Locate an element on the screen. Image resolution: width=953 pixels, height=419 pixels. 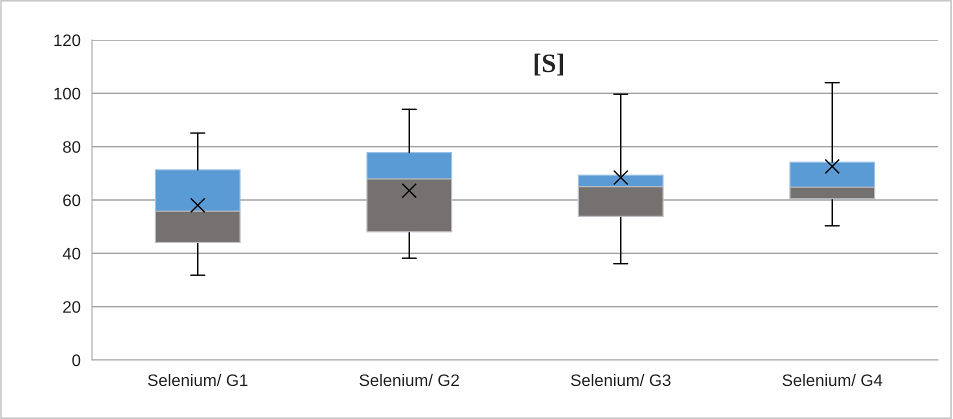
x-tick-label: Selenium/ G2 is located at coordinates (409, 380).